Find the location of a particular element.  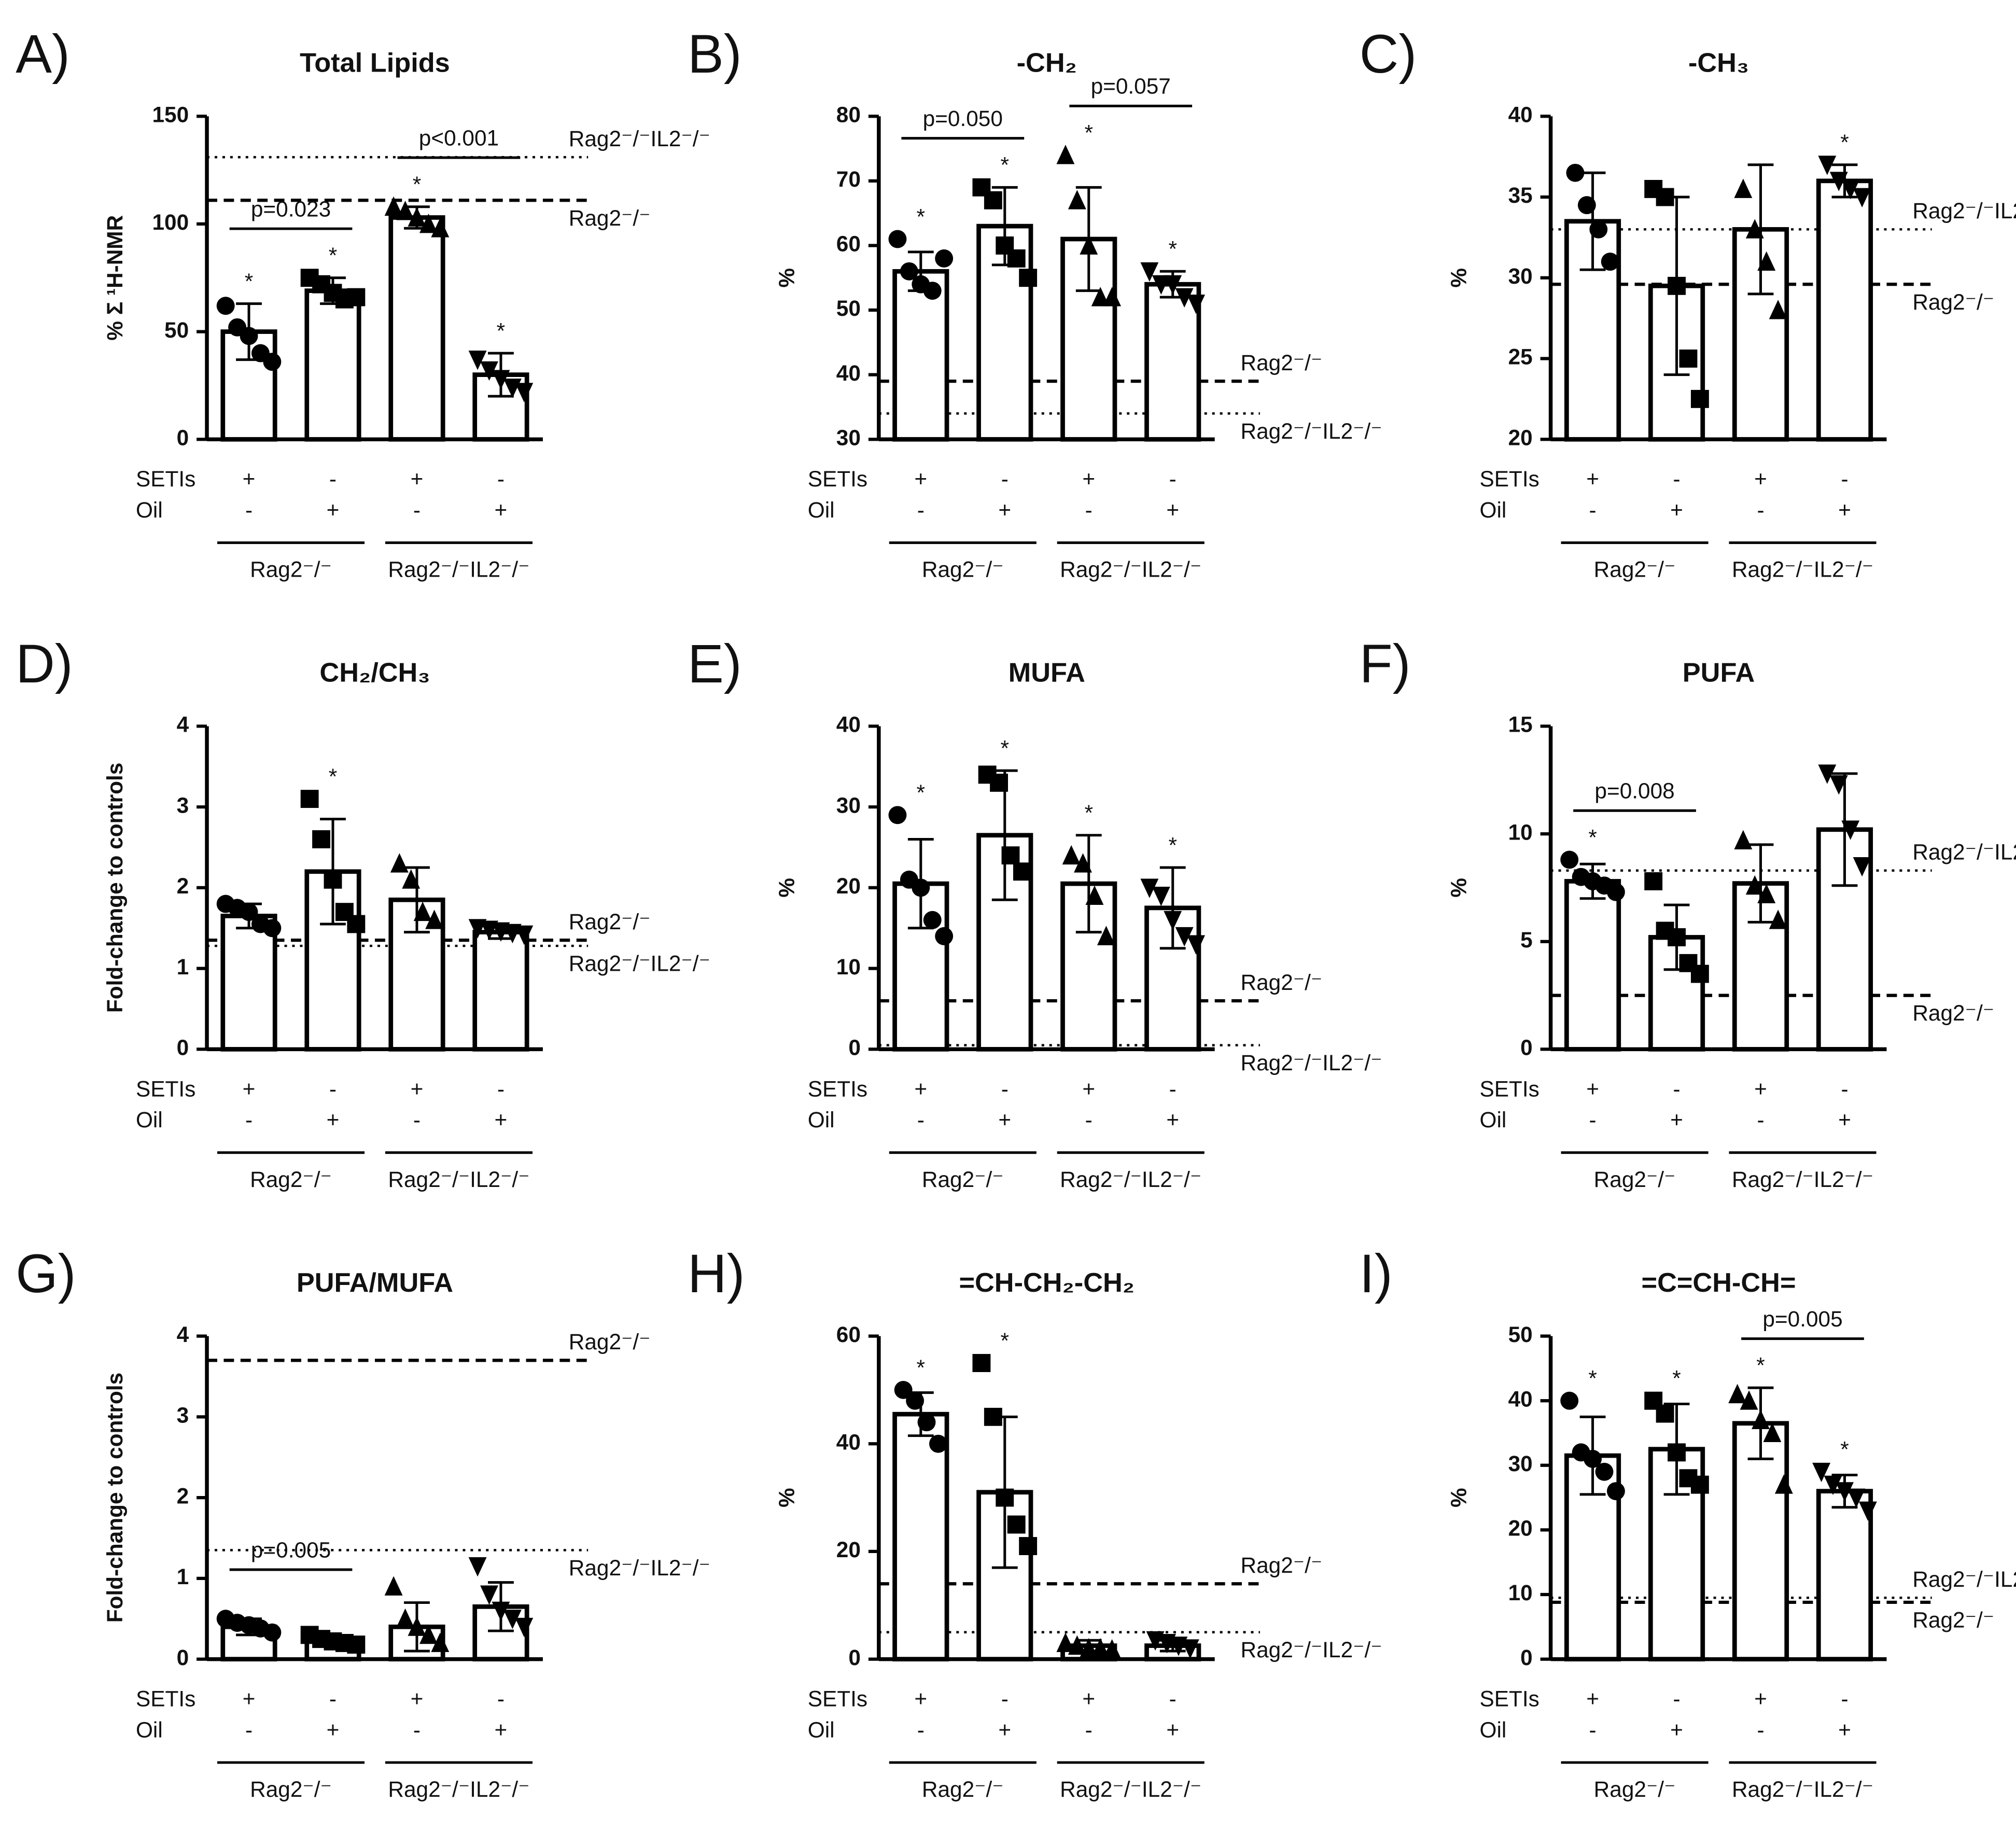

y-tick-label: 3 is located at coordinates (183, 1415).